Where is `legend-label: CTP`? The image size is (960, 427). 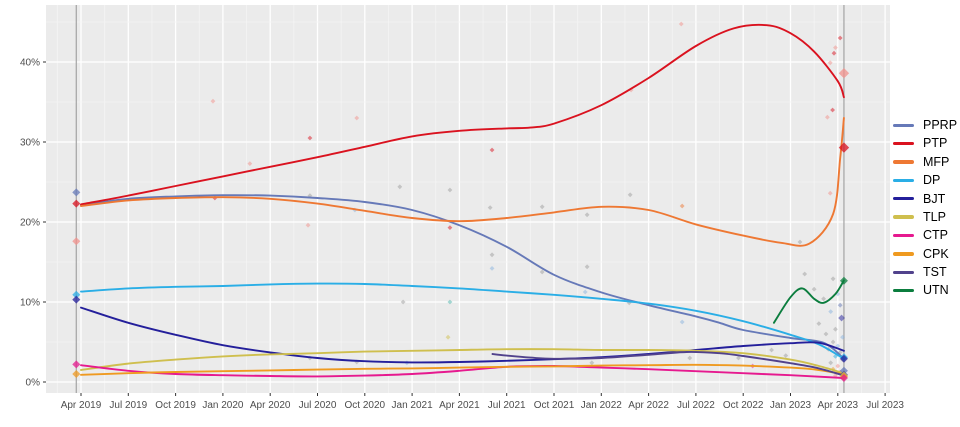
legend-label: CTP is located at coordinates (935, 235).